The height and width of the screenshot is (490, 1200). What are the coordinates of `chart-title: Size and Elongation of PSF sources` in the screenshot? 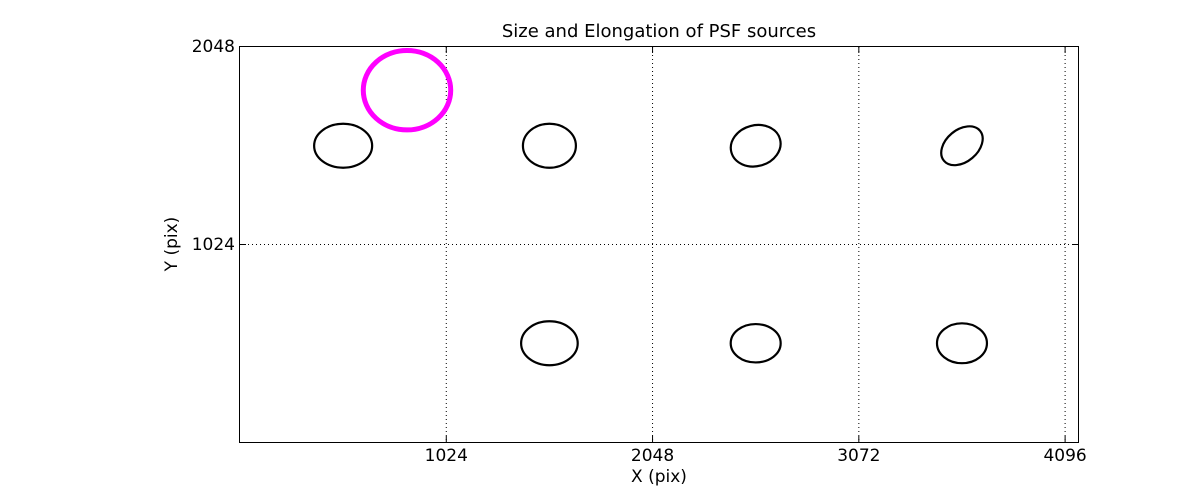 It's located at (659, 31).